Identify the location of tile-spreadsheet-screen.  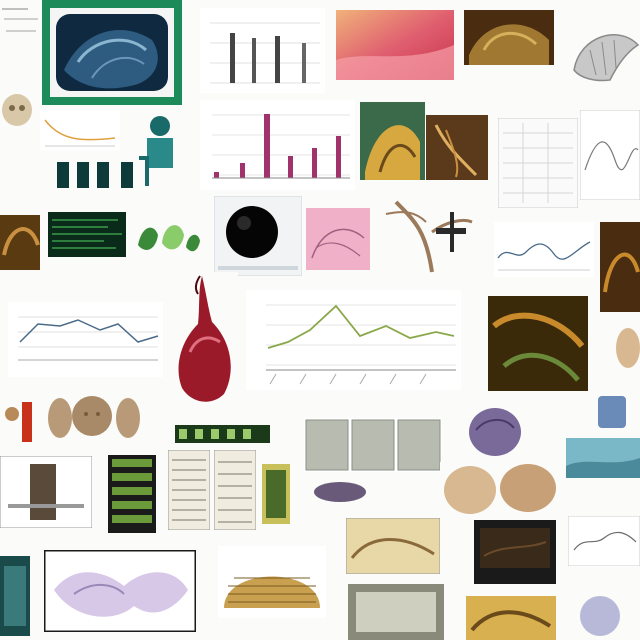
(538, 163).